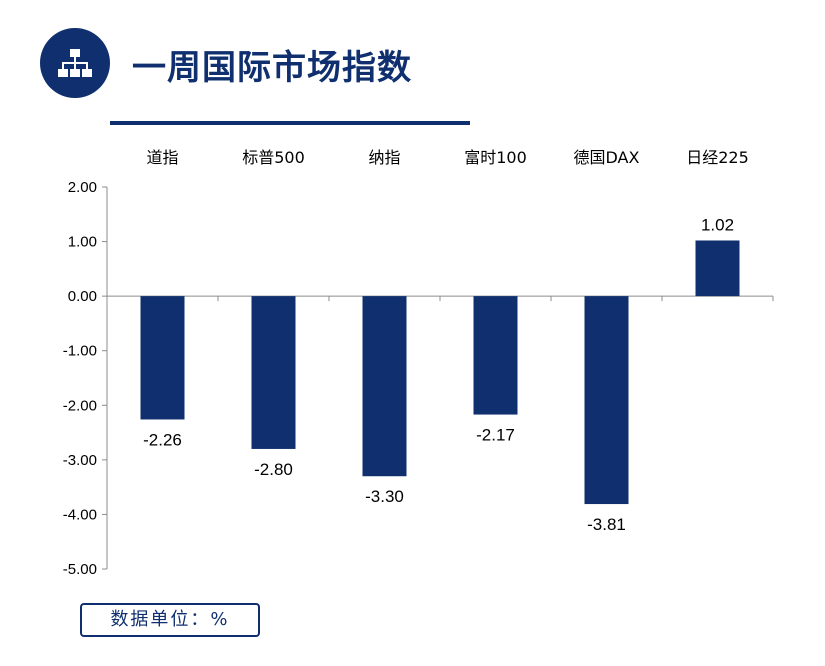 Image resolution: width=825 pixels, height=666 pixels. What do you see at coordinates (170, 620) in the screenshot?
I see `unit-note: 数据单位：%` at bounding box center [170, 620].